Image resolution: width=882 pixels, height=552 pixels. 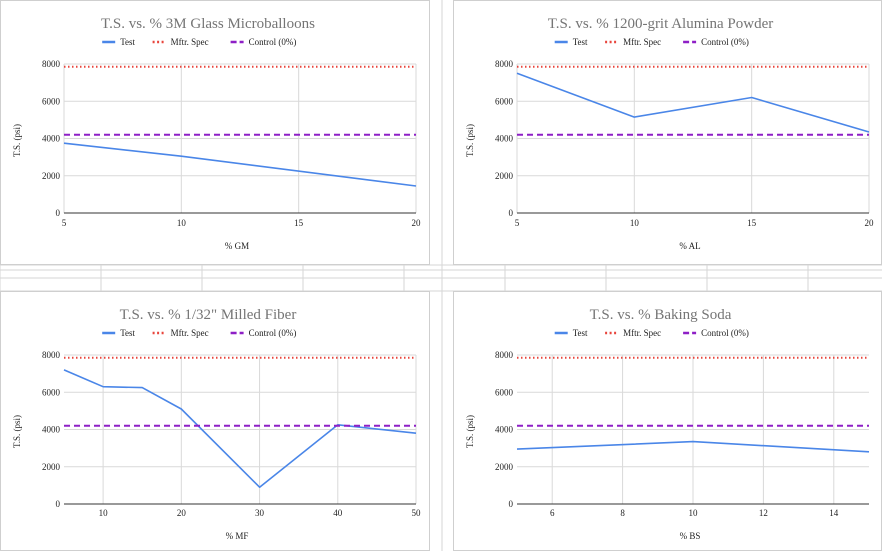 I want to click on chart-title: T.S. vs. % Baking Soda, so click(x=661, y=315).